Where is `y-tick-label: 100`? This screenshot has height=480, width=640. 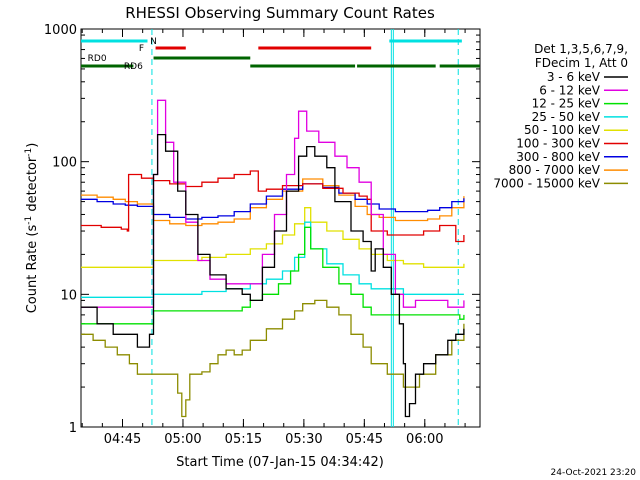
y-tick-label: 100 is located at coordinates (64, 163).